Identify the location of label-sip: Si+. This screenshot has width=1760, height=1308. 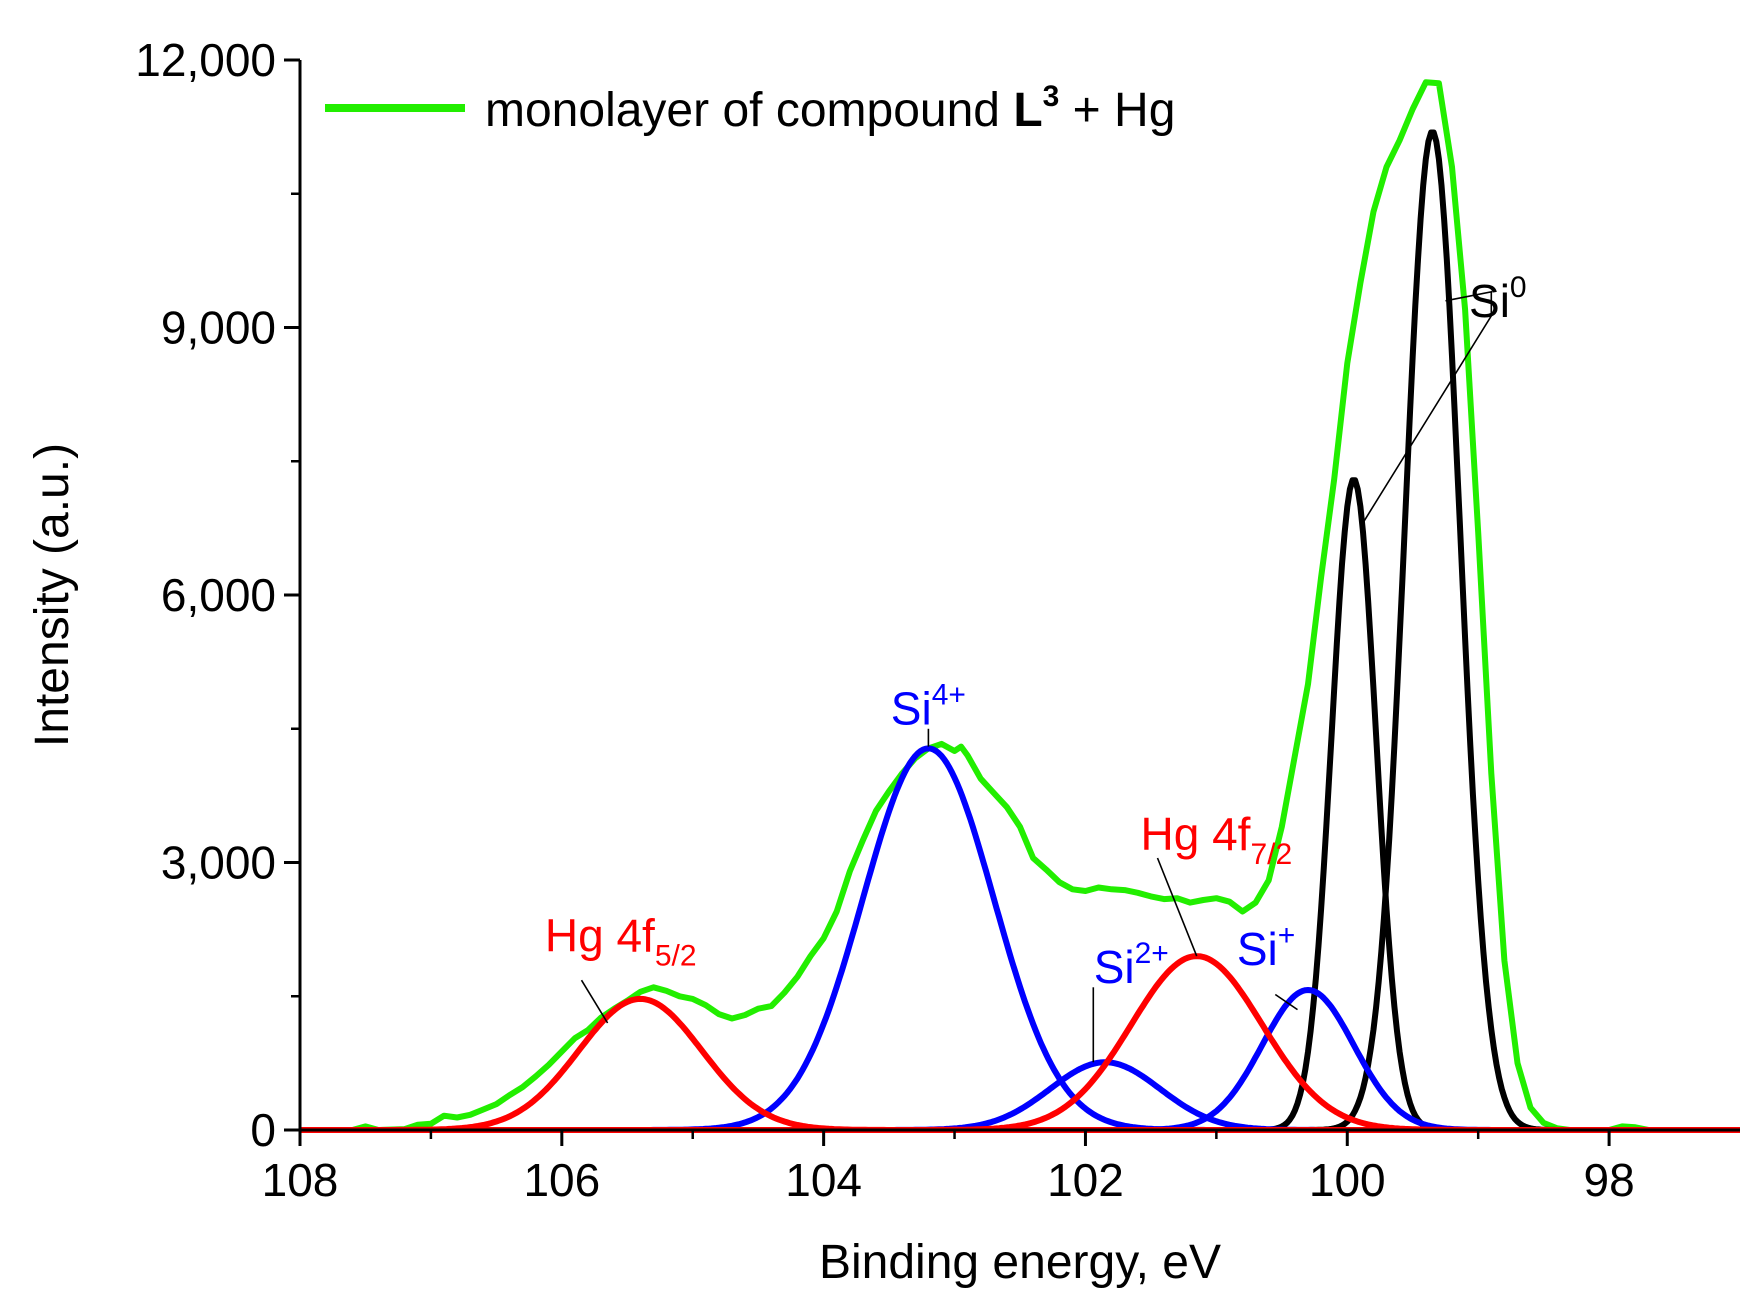
(1266, 947).